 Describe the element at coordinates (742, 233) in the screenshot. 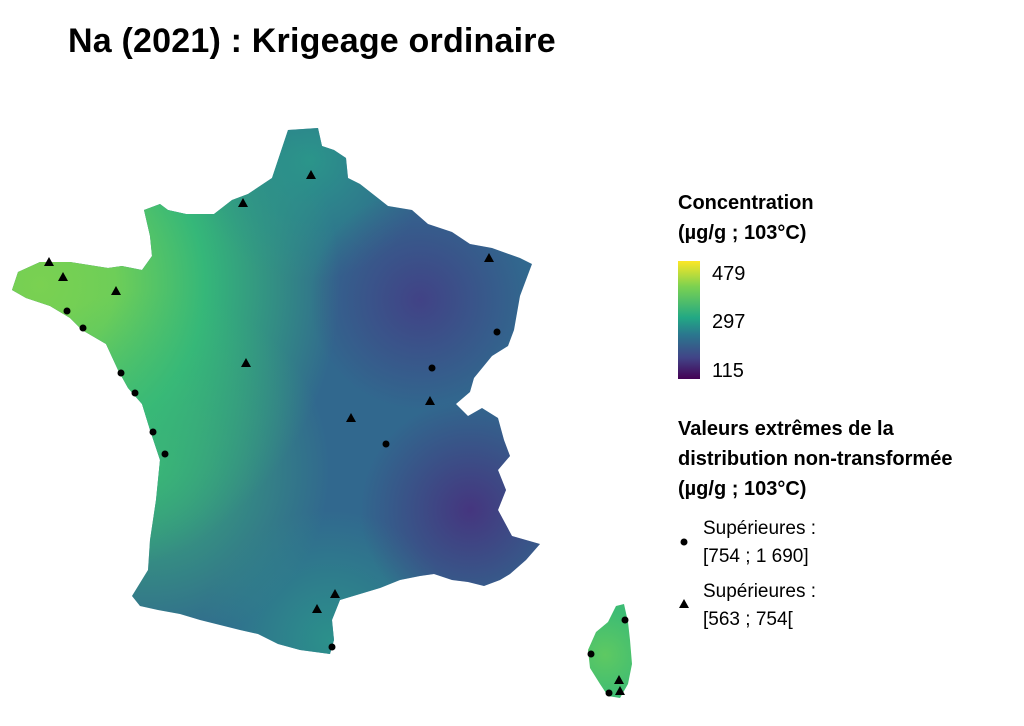

I see `legend-title-unit: (µg/g ; 103°C)` at that location.